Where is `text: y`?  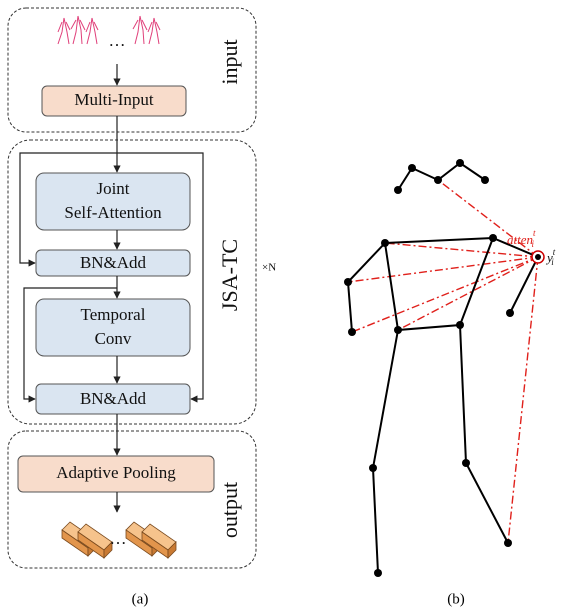 text: y is located at coordinates (549, 257).